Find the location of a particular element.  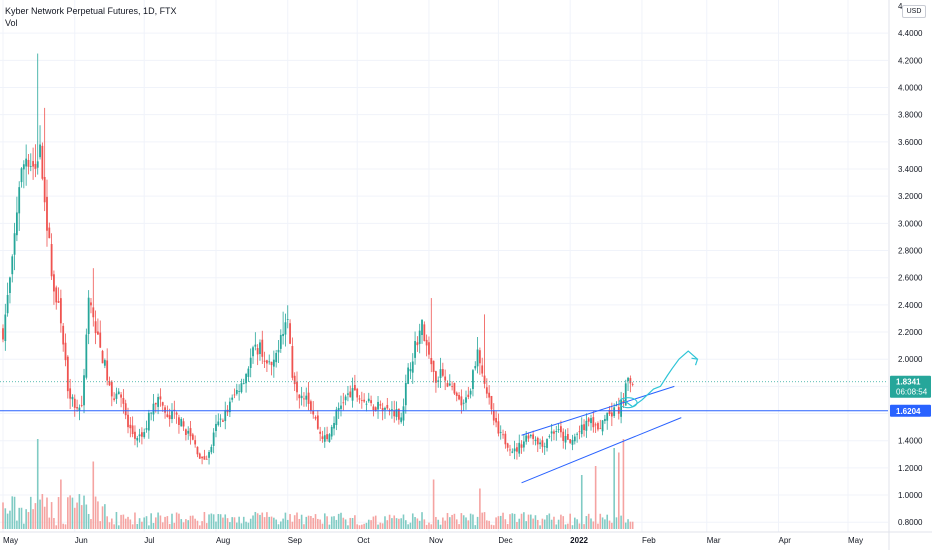

currency-button: USD is located at coordinates (914, 11).